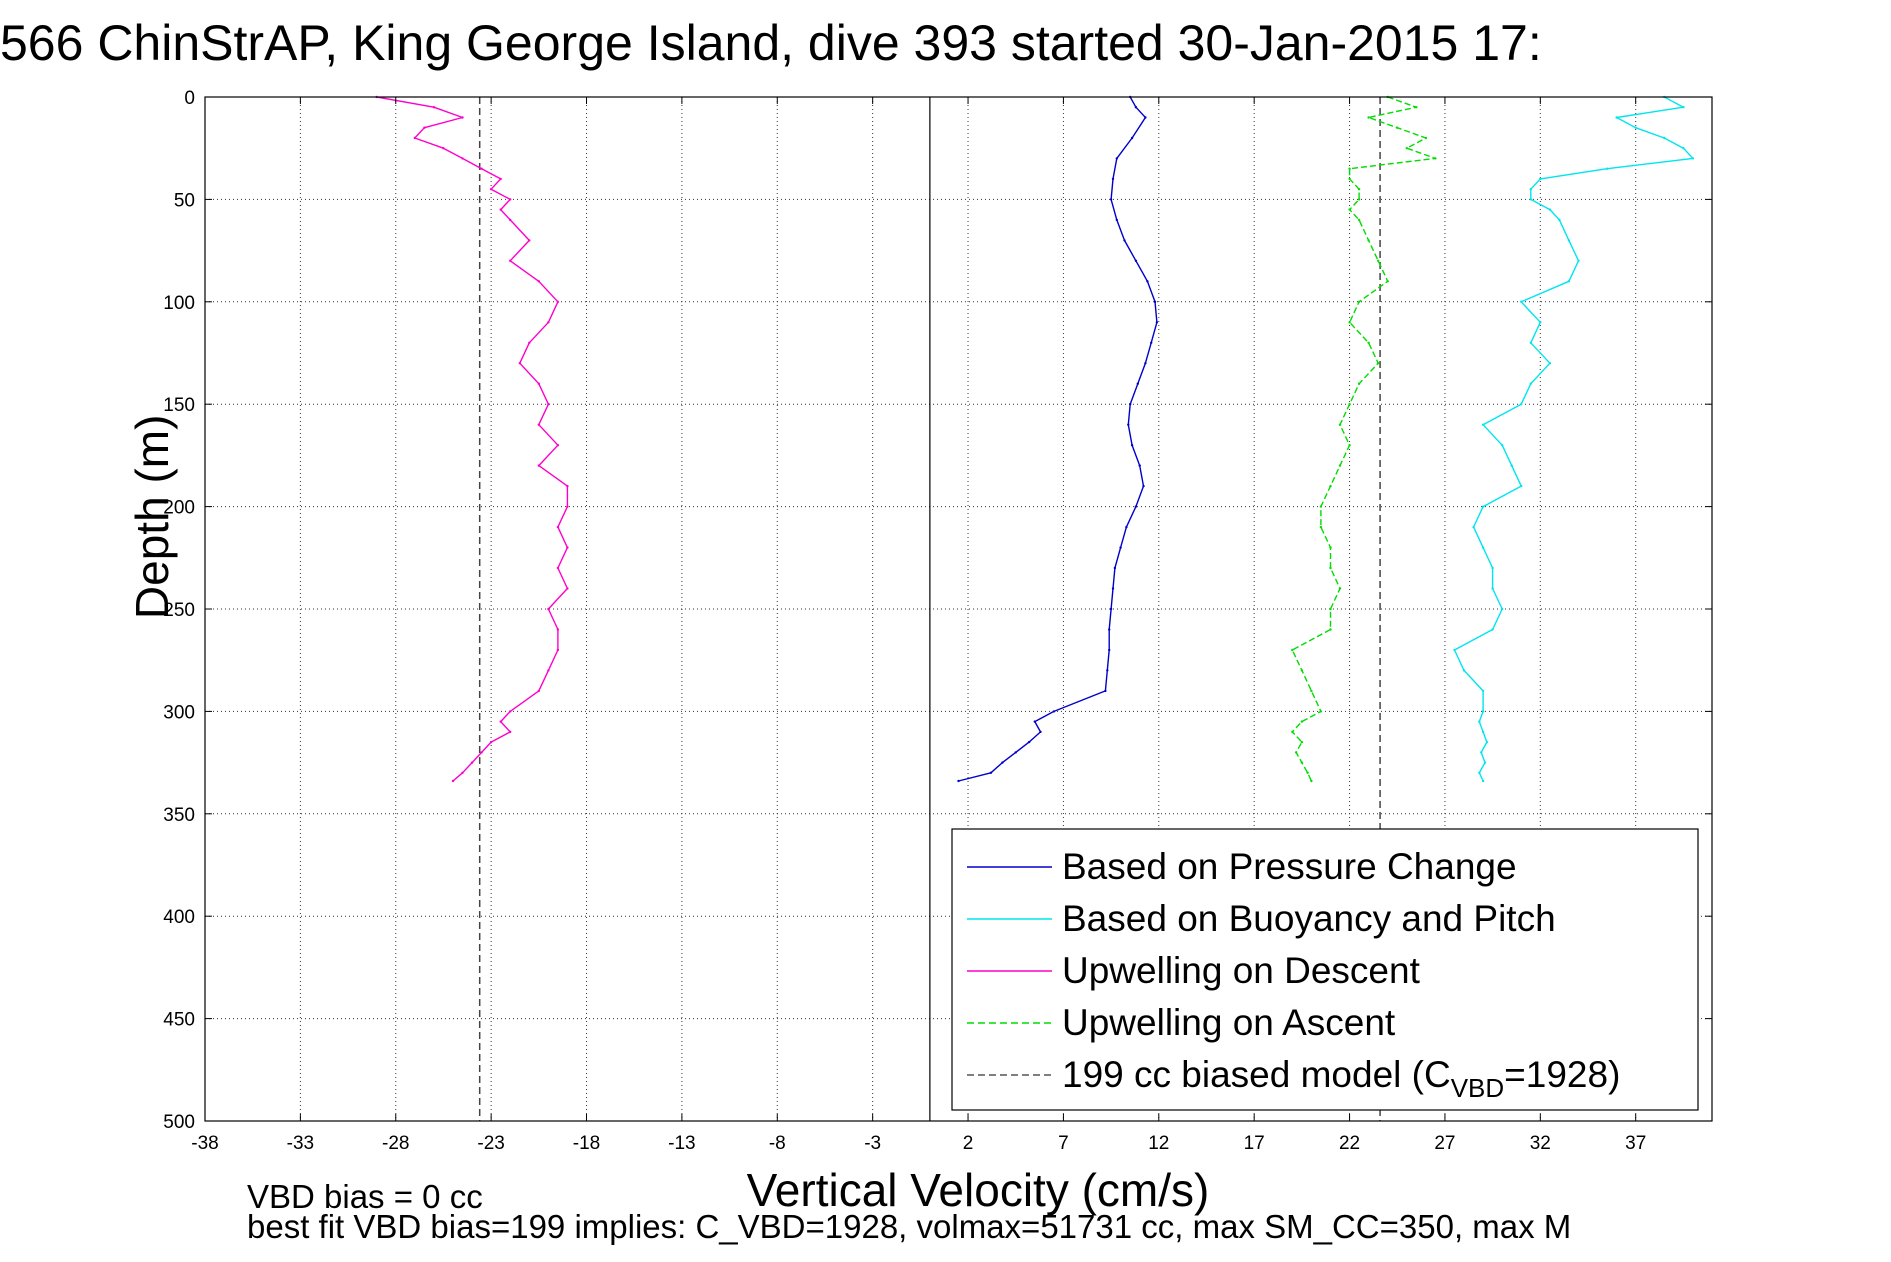 This screenshot has width=1891, height=1262. What do you see at coordinates (300, 1143) in the screenshot?
I see `x-tick-label: -33` at bounding box center [300, 1143].